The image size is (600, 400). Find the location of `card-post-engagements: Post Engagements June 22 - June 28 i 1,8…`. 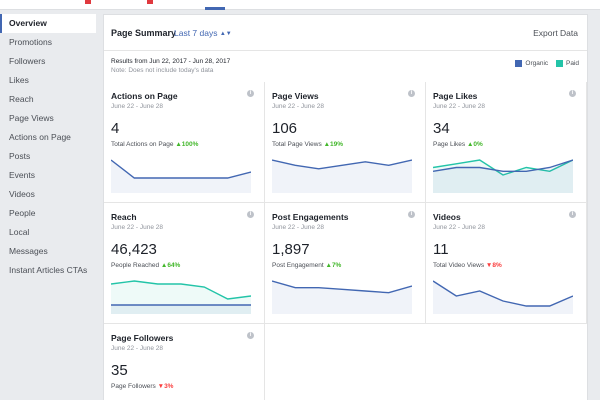

card-post-engagements: Post Engagements June 22 - June 28 i 1,8… is located at coordinates (345, 263).